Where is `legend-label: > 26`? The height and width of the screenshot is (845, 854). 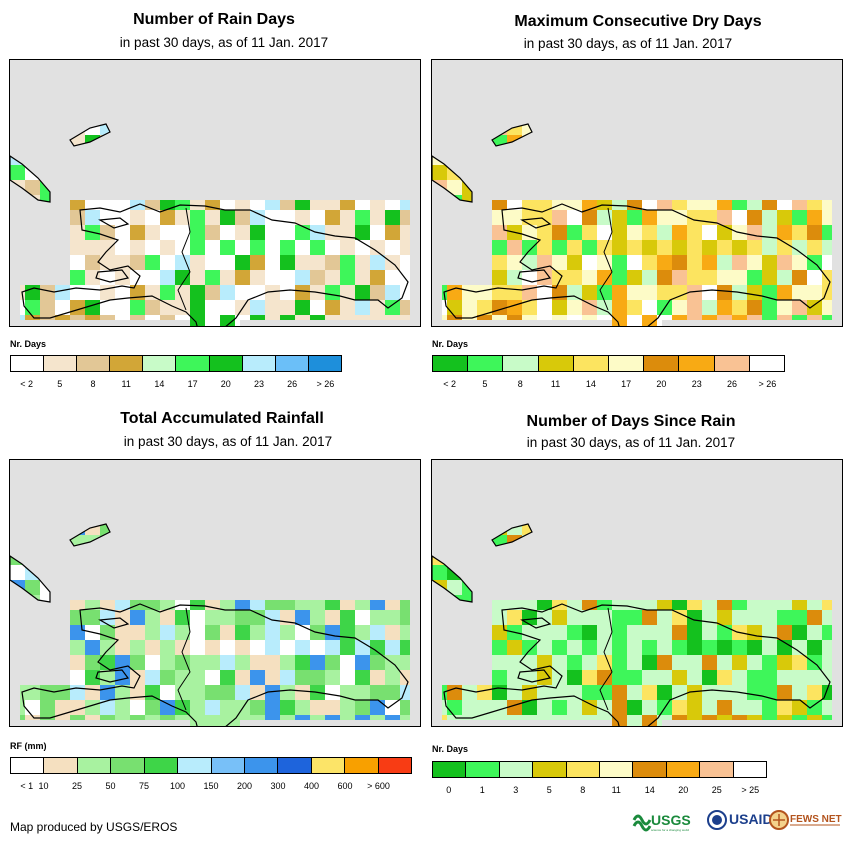 legend-label: > 26 is located at coordinates (325, 384).